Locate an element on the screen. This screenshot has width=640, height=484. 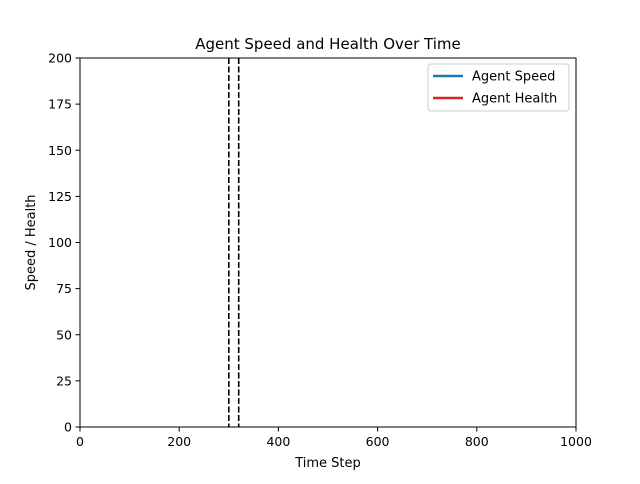
y-tick-label: 0 is located at coordinates (68, 427).